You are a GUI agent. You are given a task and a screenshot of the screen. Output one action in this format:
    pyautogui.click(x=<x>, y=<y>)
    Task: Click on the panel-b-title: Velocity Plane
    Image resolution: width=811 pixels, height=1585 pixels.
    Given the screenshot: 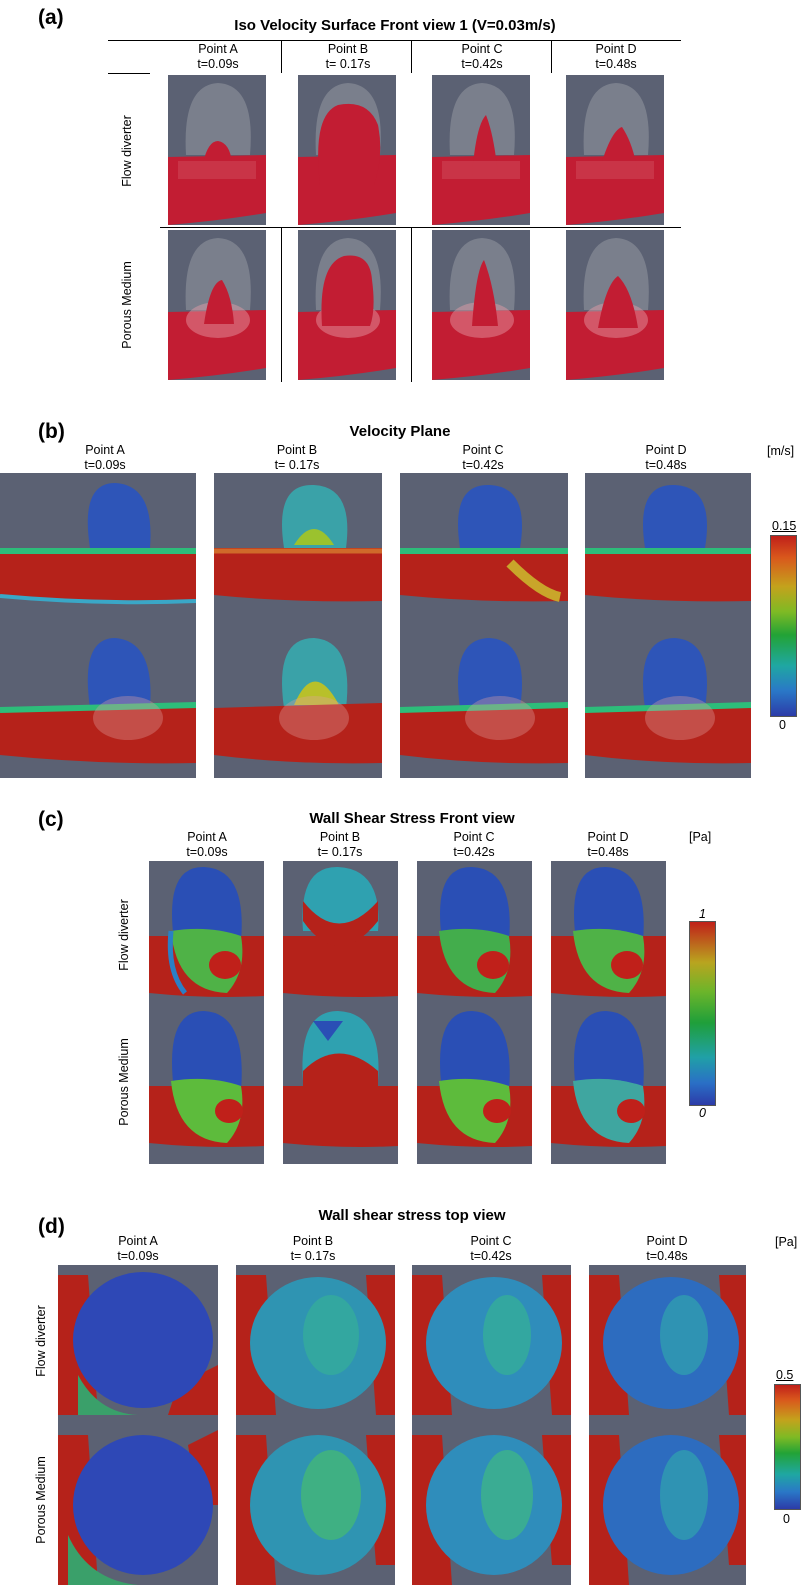 What is the action you would take?
    pyautogui.click(x=400, y=431)
    